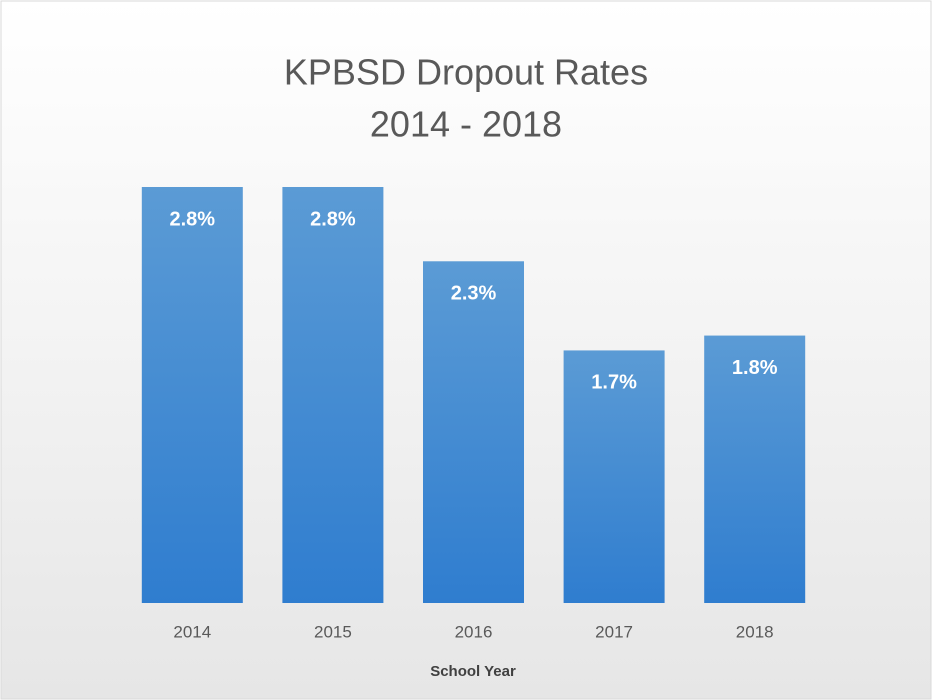 The image size is (932, 700). Describe the element at coordinates (614, 383) in the screenshot. I see `data-label: 1.7%` at that location.